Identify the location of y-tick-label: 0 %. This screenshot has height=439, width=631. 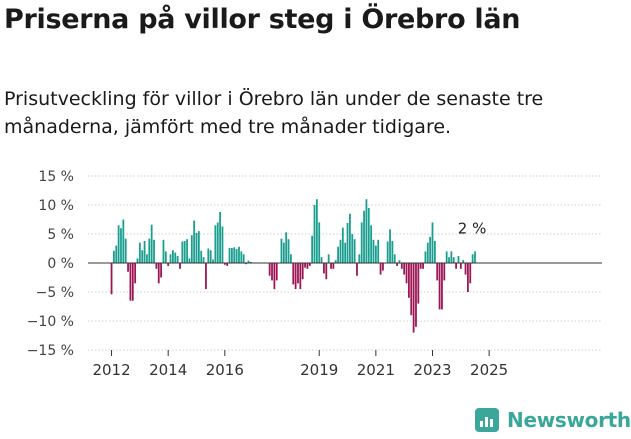
(60, 264).